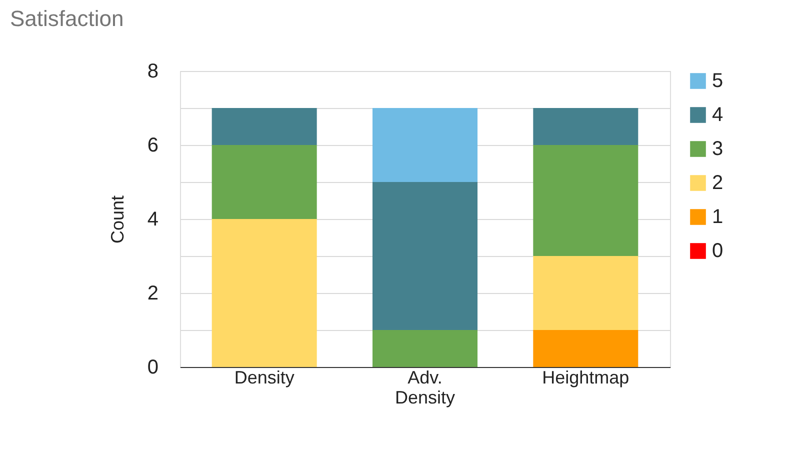 This screenshot has height=467, width=795. What do you see at coordinates (586, 378) in the screenshot?
I see `x-tick-label: Heightmap` at bounding box center [586, 378].